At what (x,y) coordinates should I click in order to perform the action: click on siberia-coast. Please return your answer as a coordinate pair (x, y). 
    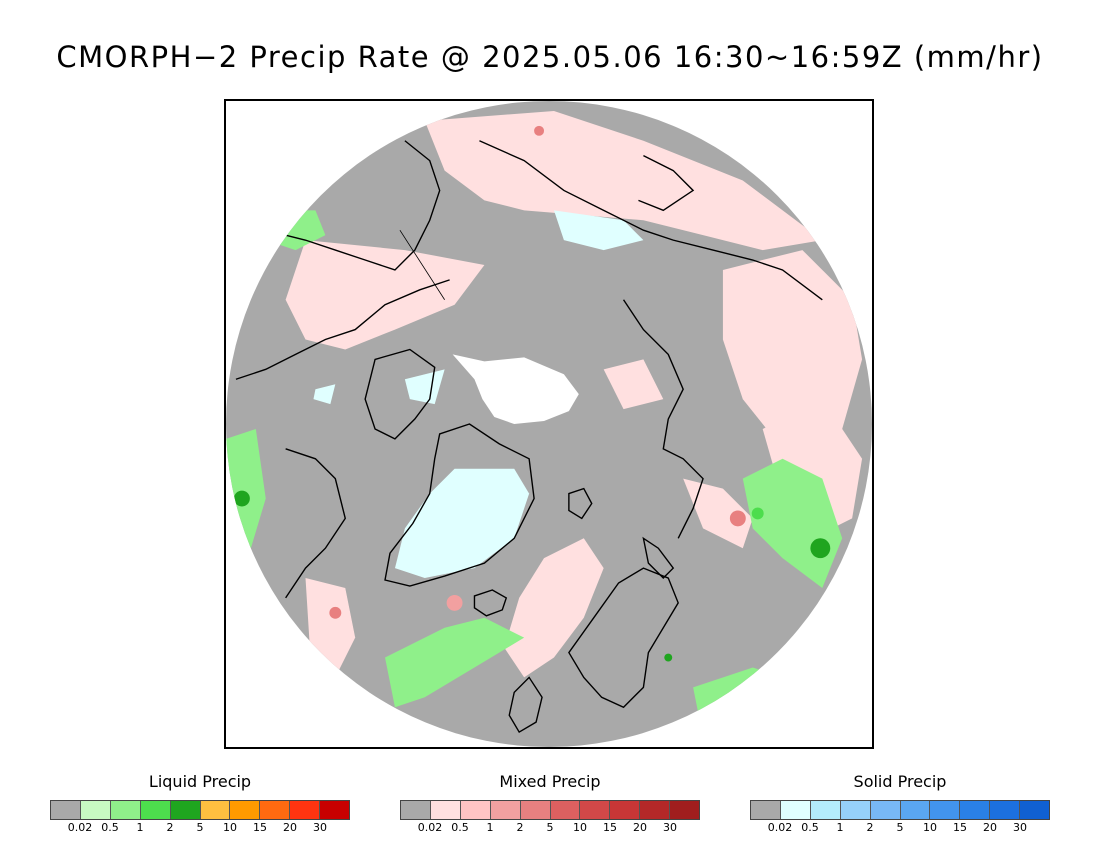
    Looking at the image, I should click on (651, 220).